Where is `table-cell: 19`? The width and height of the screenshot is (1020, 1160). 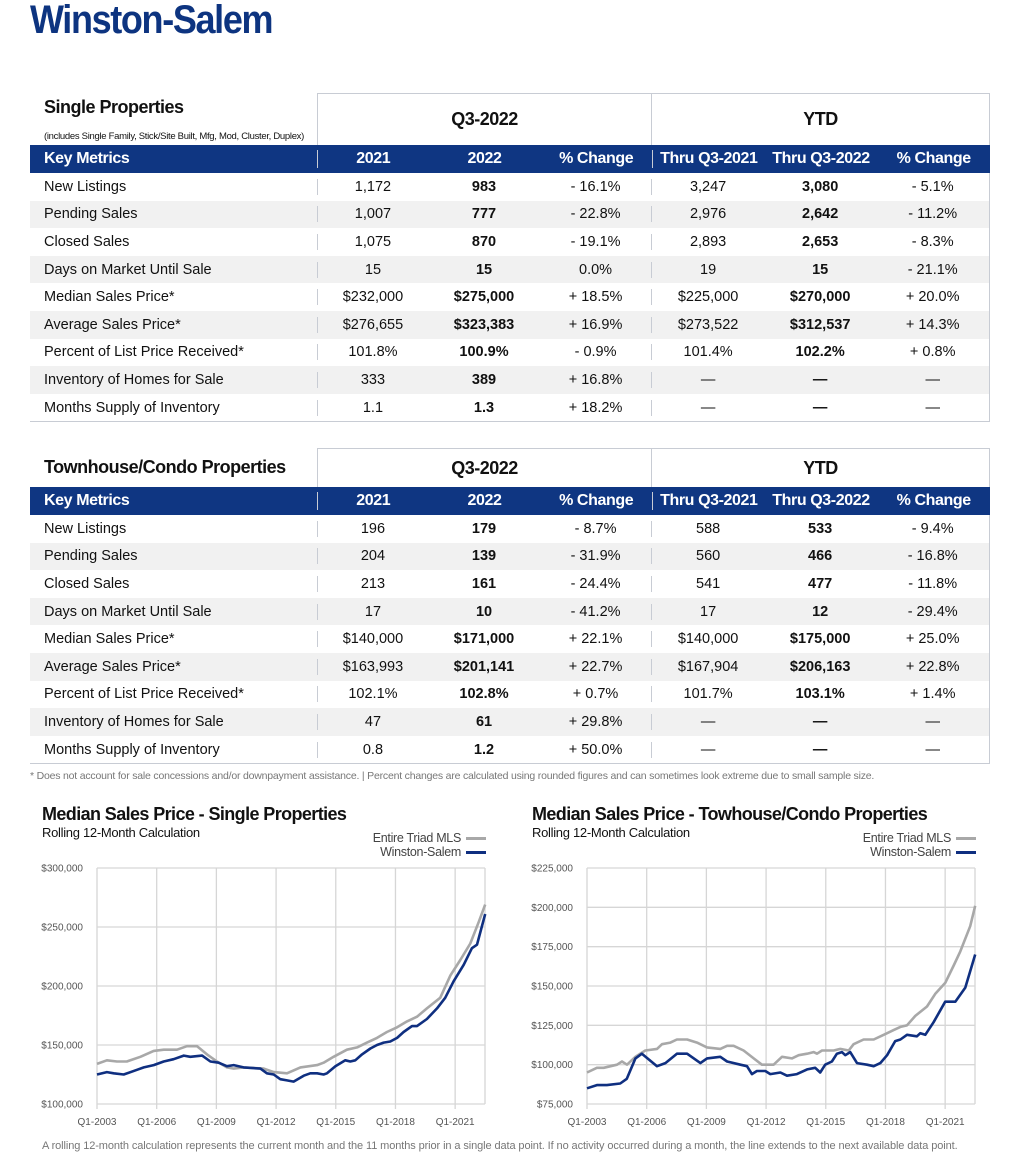
table-cell: 19 is located at coordinates (707, 269).